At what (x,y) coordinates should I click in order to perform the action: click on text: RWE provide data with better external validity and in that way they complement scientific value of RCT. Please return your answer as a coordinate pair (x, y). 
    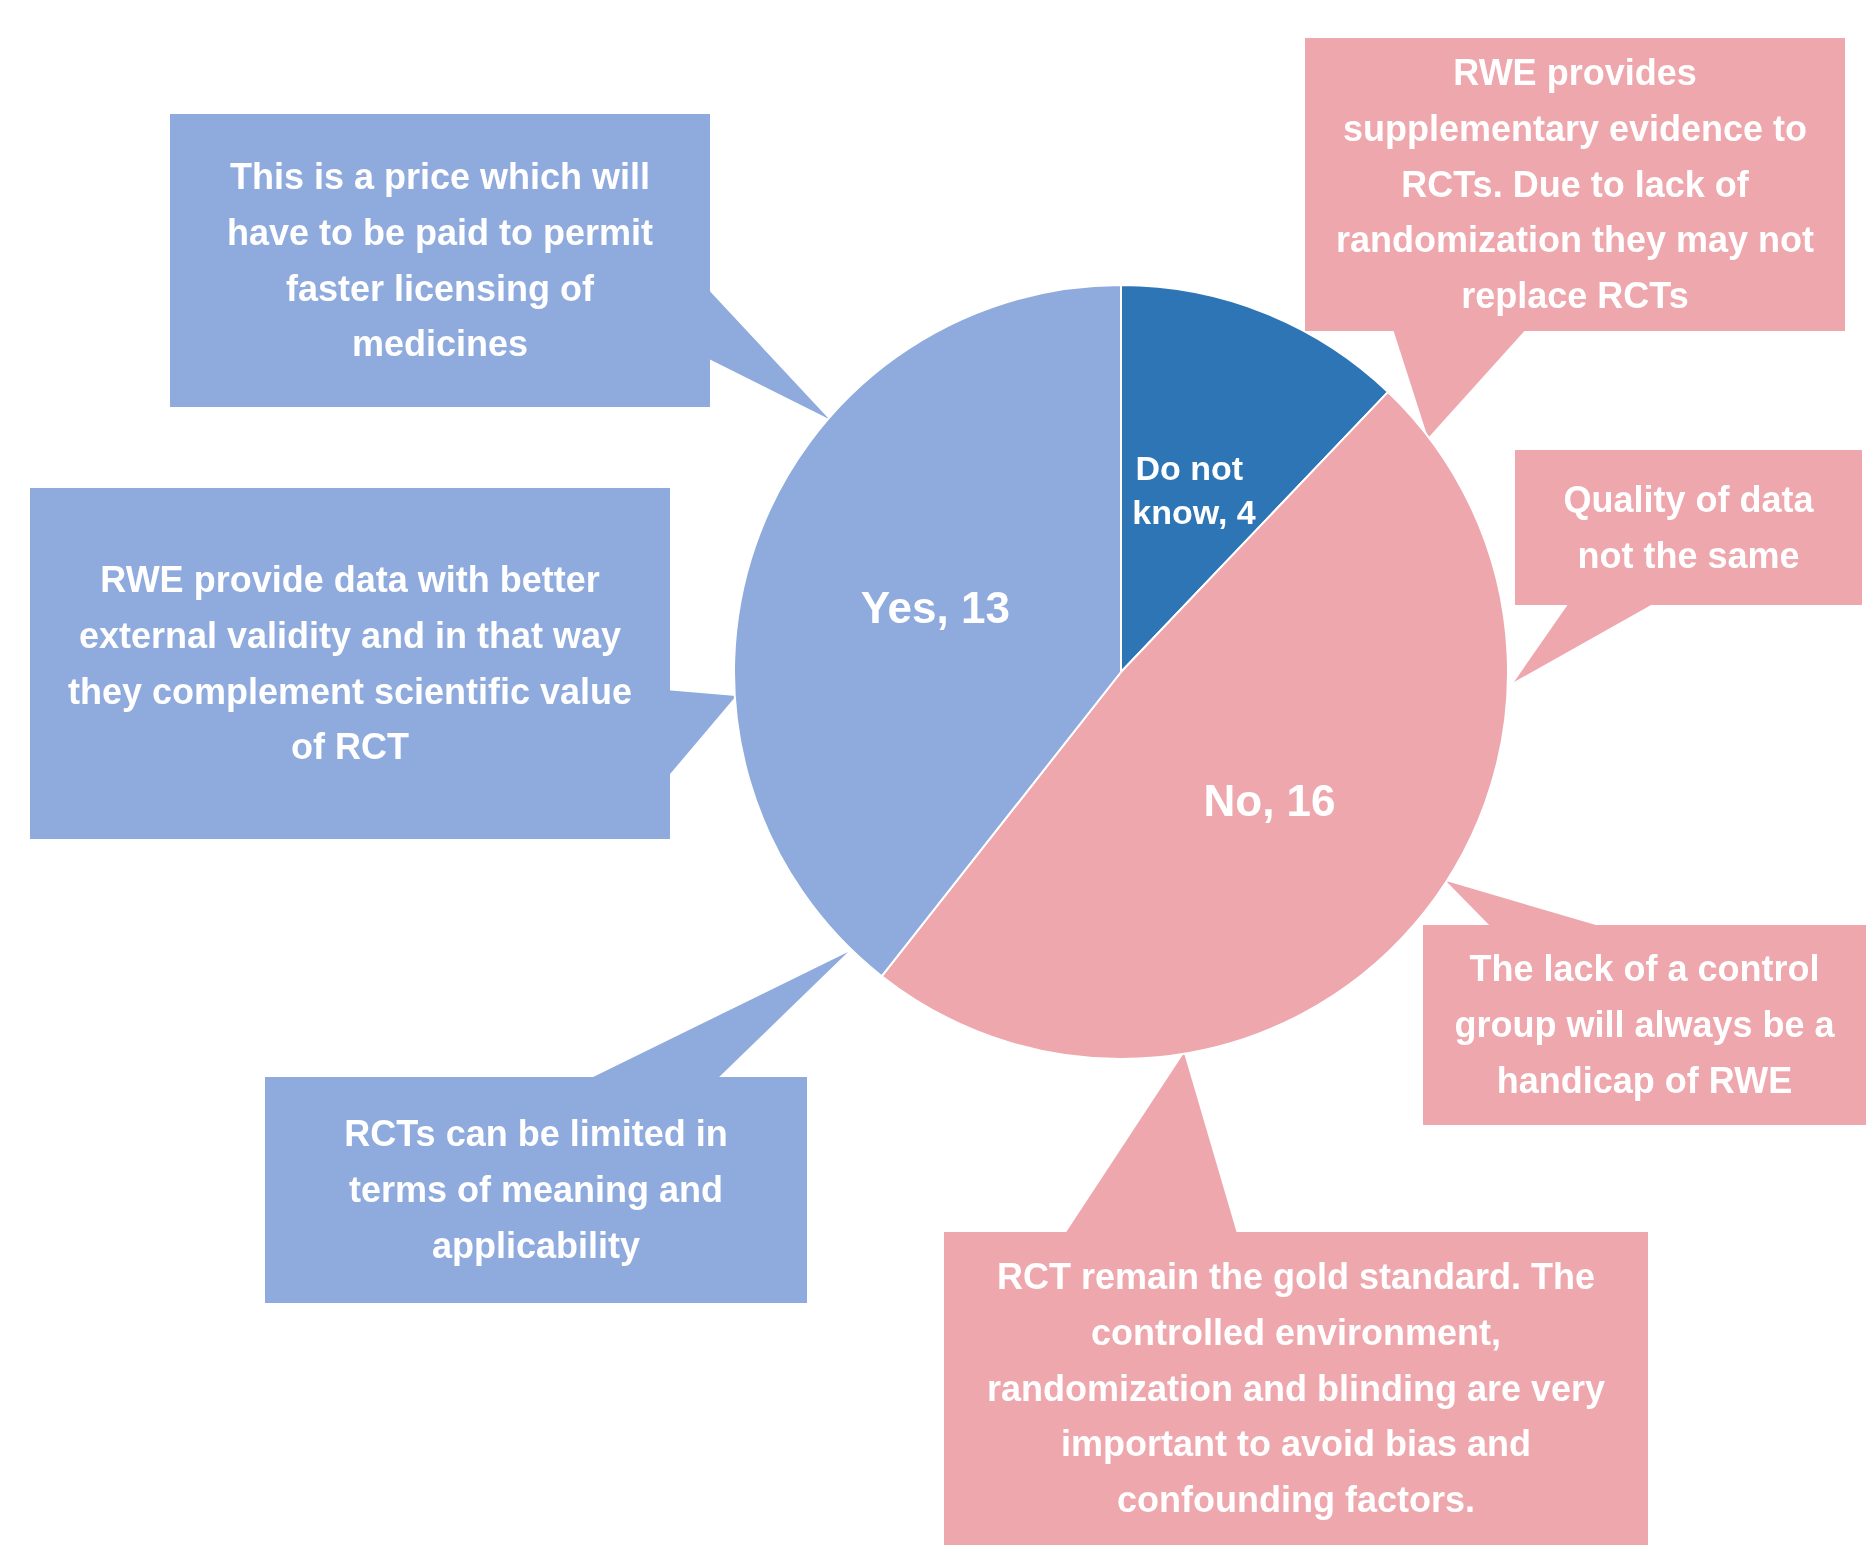
    Looking at the image, I should click on (350, 663).